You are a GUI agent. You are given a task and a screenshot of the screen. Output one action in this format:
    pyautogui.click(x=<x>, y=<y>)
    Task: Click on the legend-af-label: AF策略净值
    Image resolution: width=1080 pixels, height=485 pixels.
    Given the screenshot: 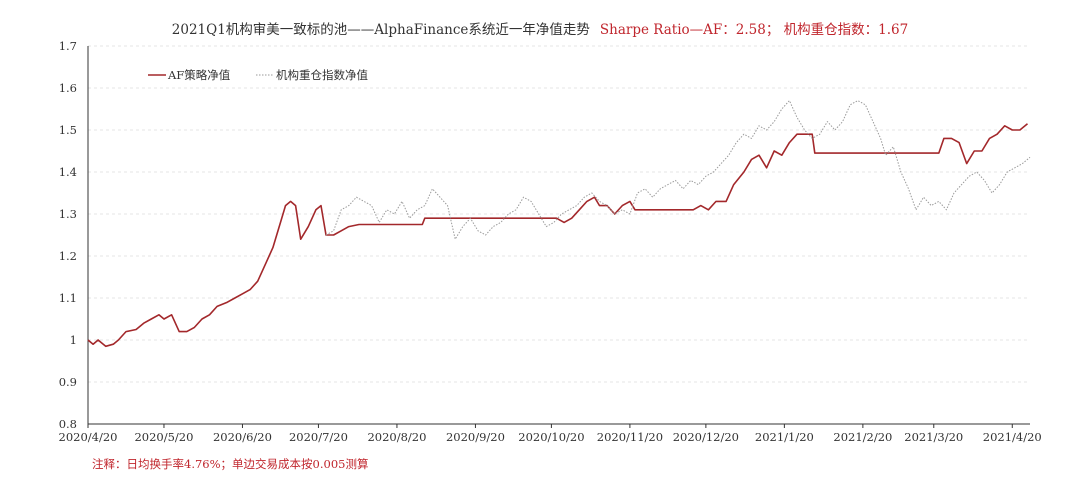 What is the action you would take?
    pyautogui.click(x=199, y=75)
    